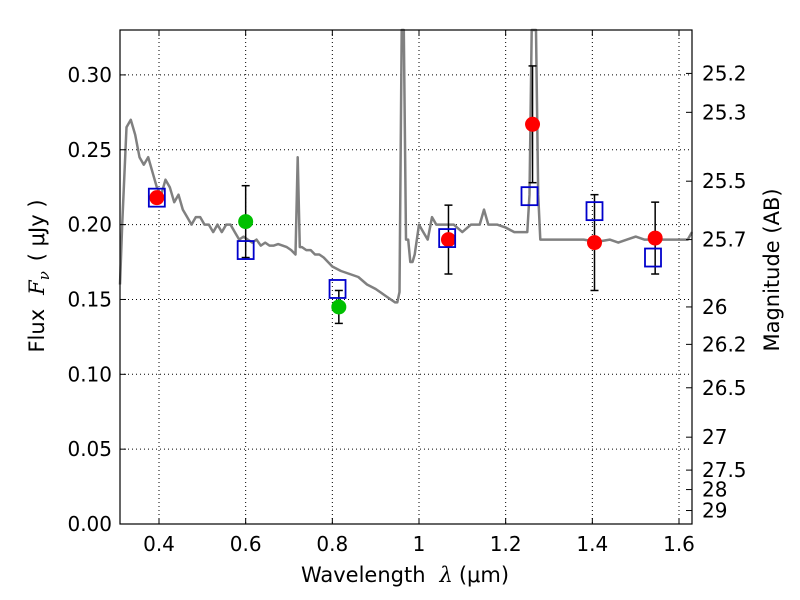  What do you see at coordinates (44, 275) in the screenshot?
I see `y-axis-label-subscript: ν` at bounding box center [44, 275].